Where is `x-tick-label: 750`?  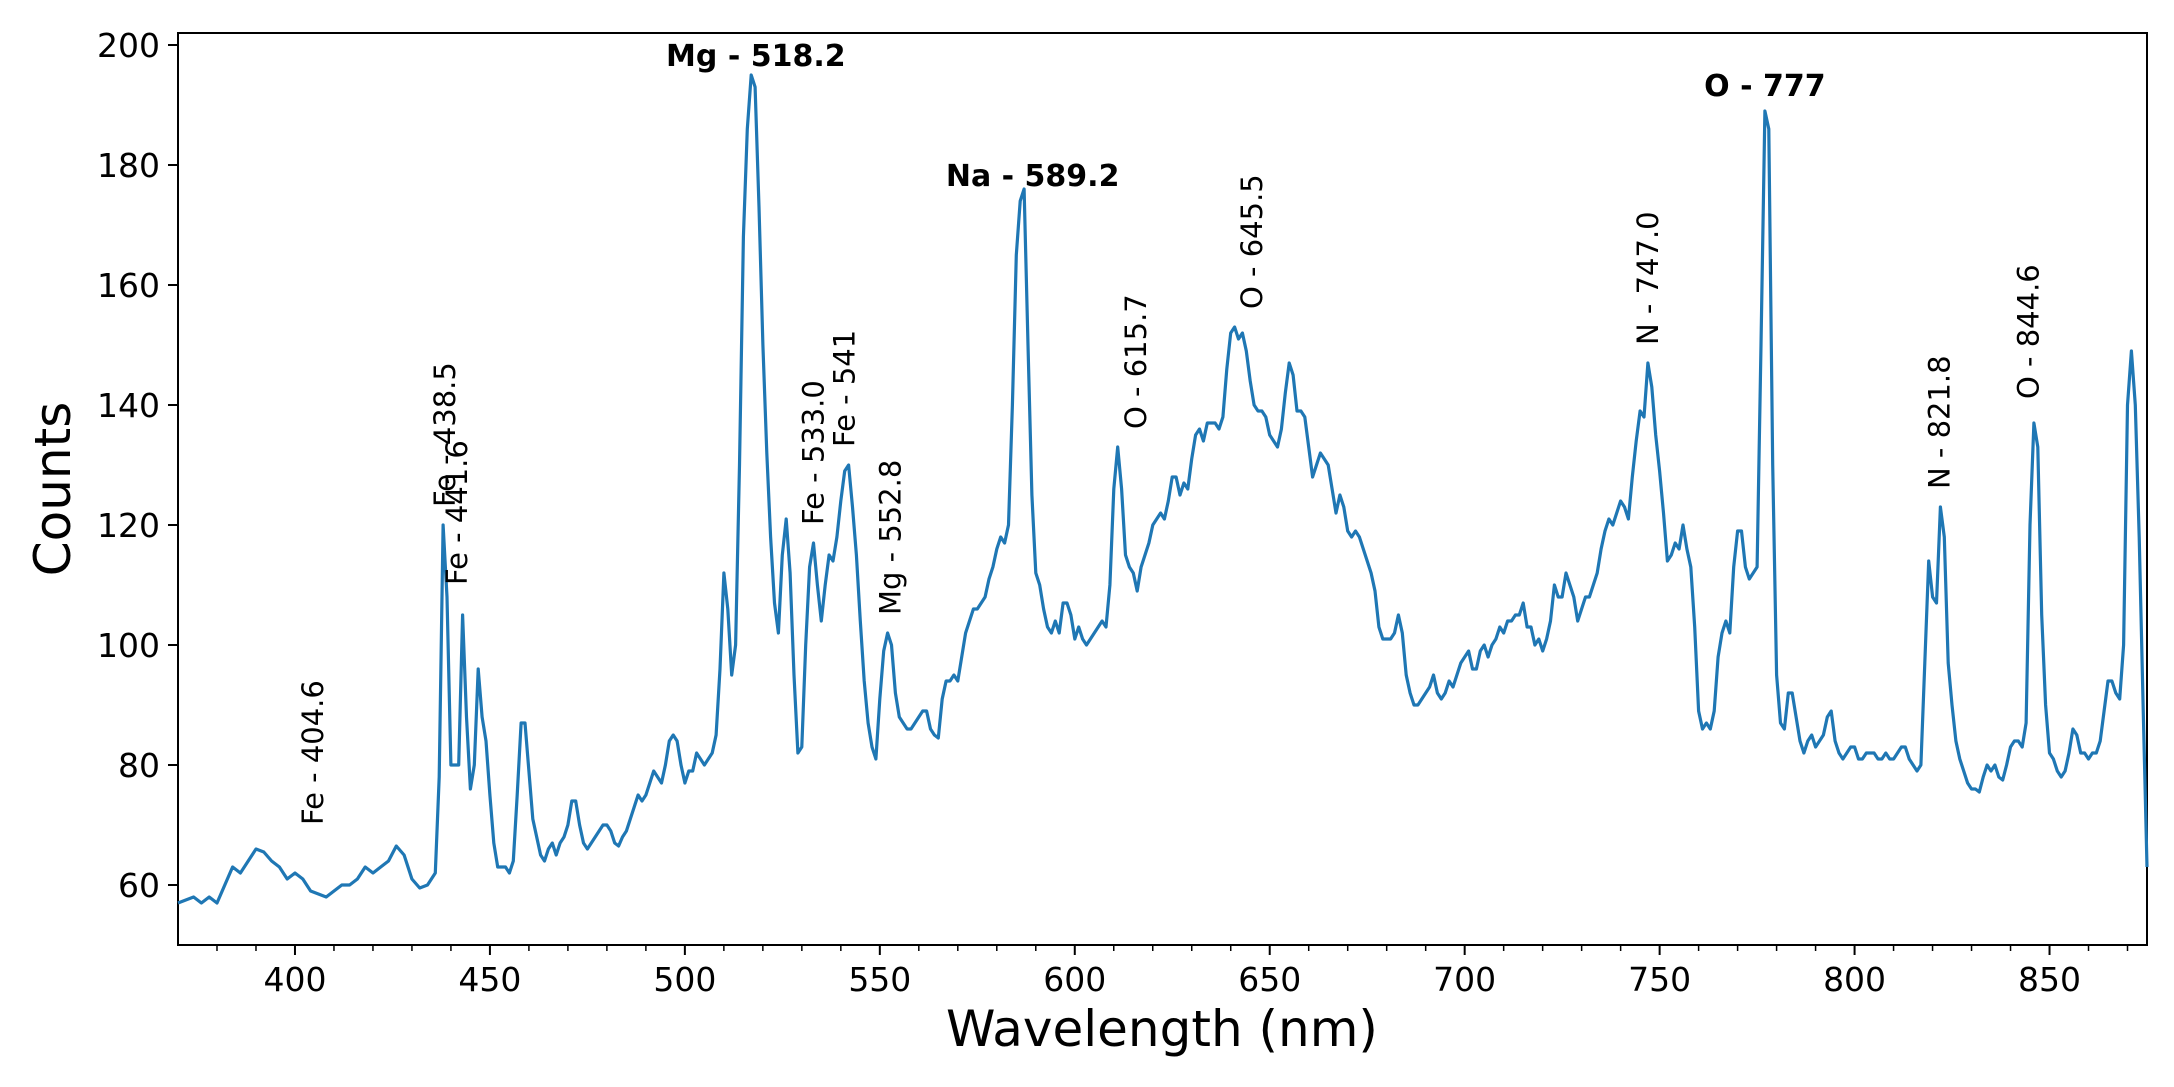
x-tick-label: 750 is located at coordinates (1659, 979).